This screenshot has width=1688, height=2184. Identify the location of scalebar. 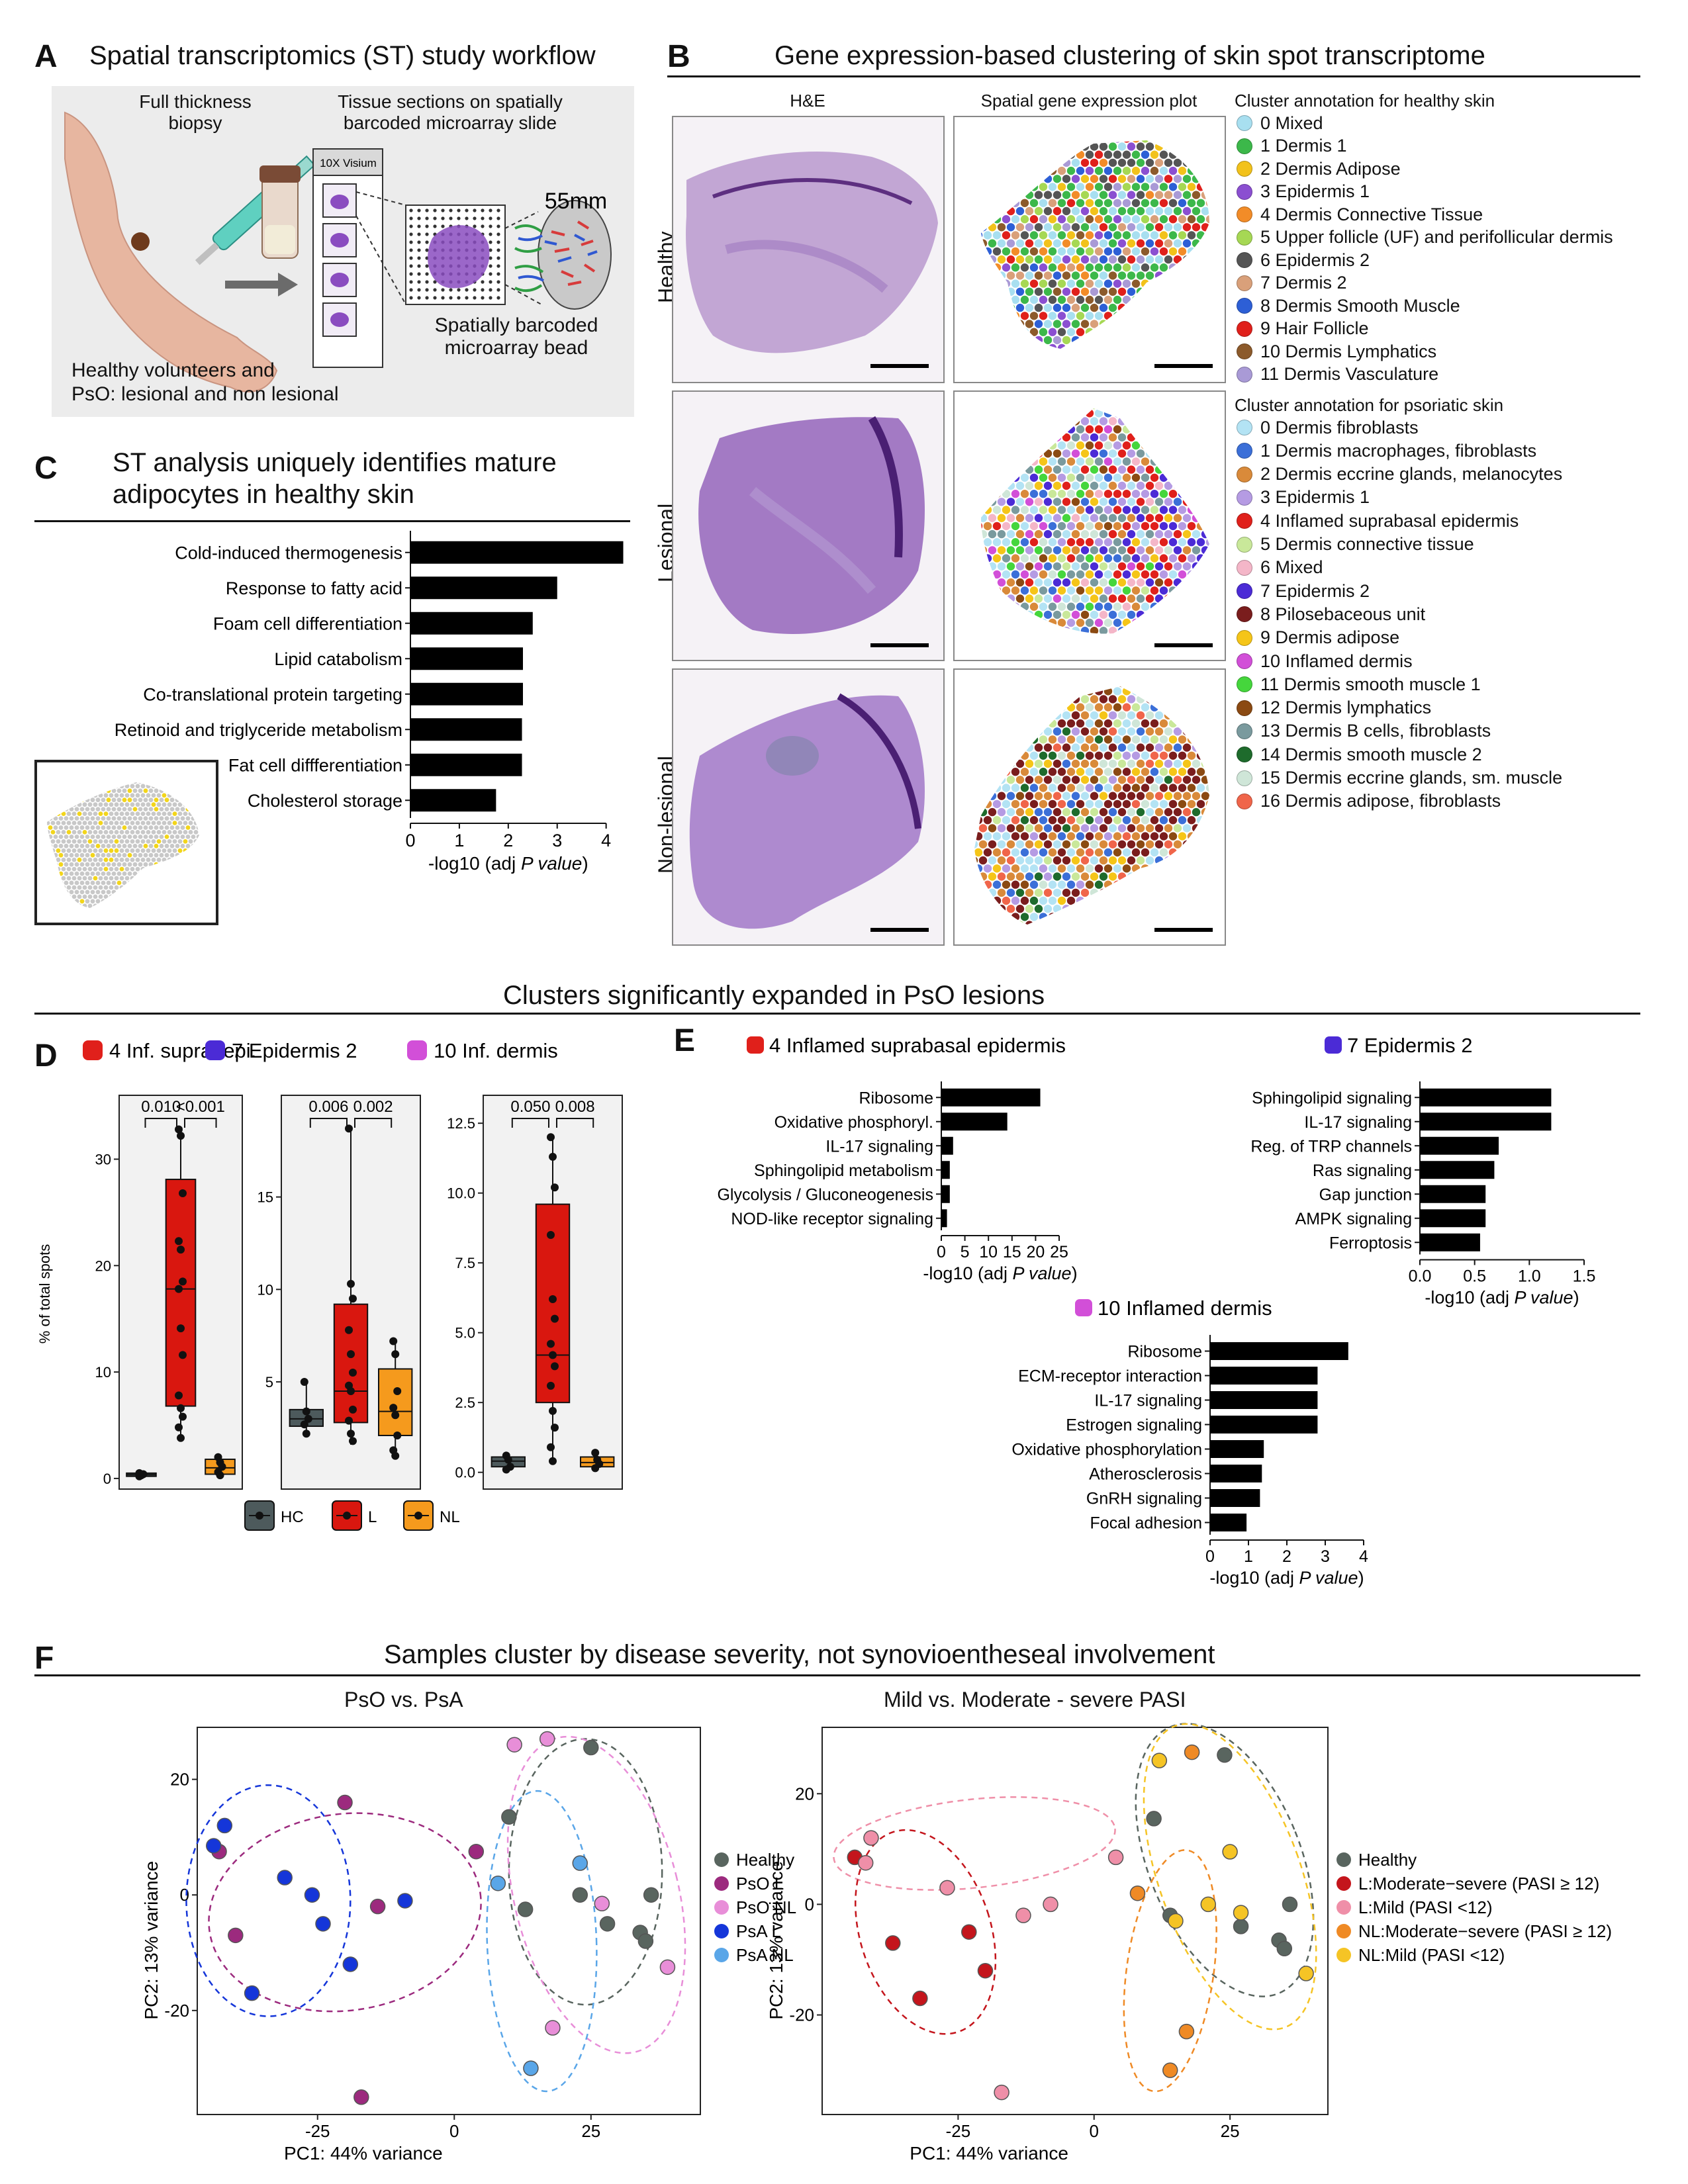
(1183, 366).